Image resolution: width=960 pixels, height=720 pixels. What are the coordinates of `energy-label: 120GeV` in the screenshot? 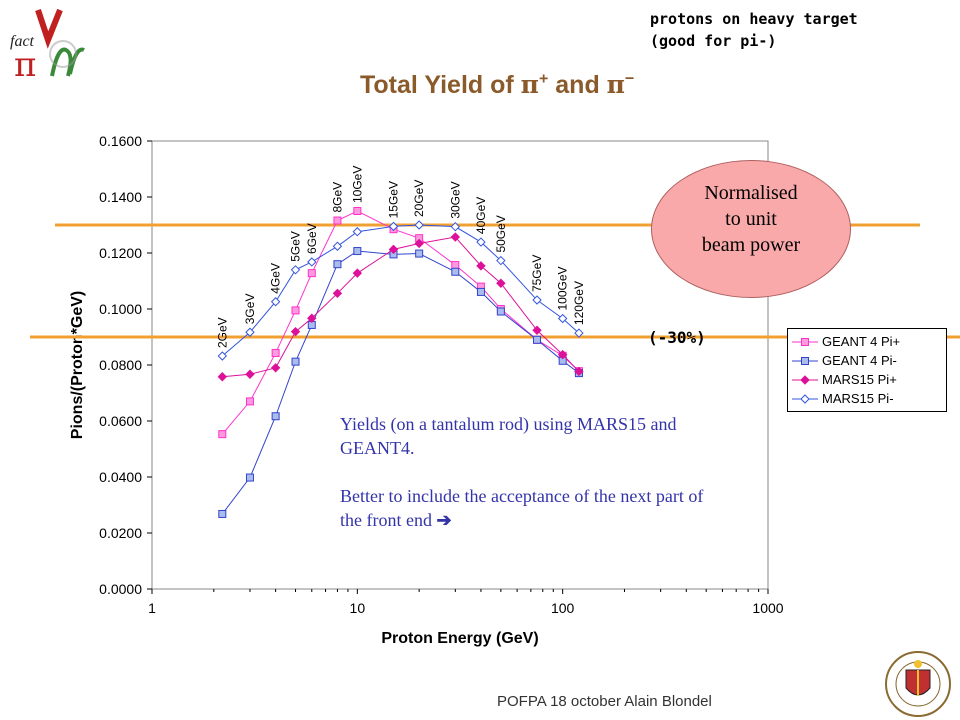 It's located at (579, 303).